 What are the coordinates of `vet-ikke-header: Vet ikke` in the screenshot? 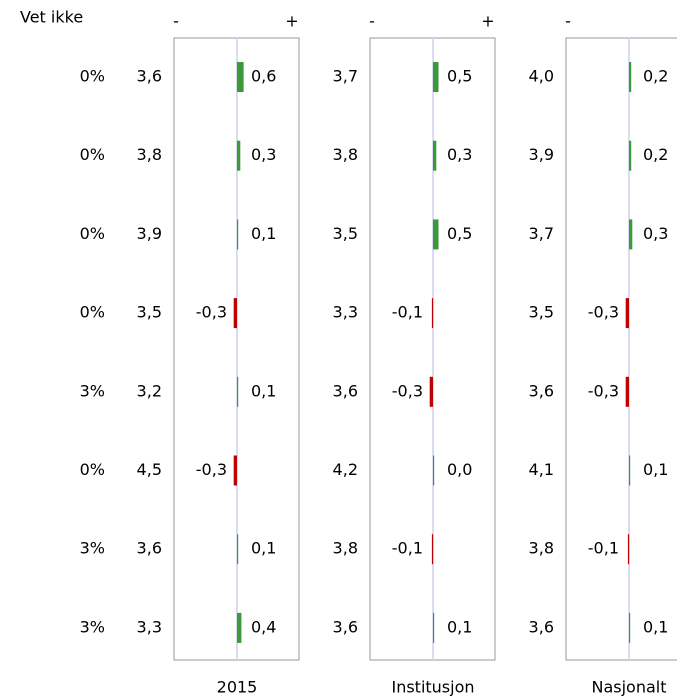 It's located at (51, 17).